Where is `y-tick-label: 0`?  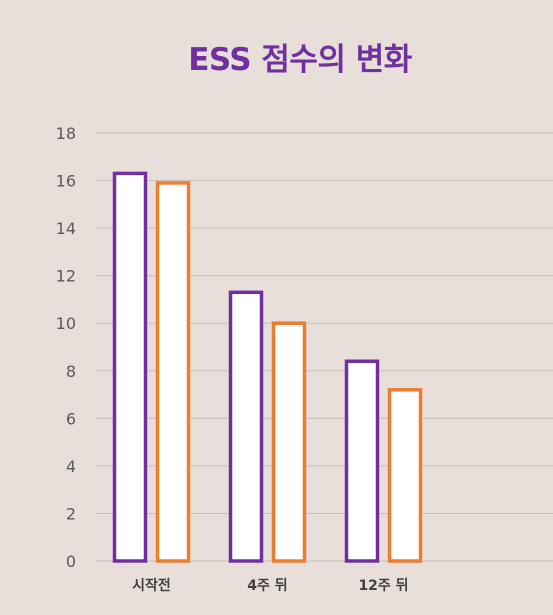 y-tick-label: 0 is located at coordinates (71, 561).